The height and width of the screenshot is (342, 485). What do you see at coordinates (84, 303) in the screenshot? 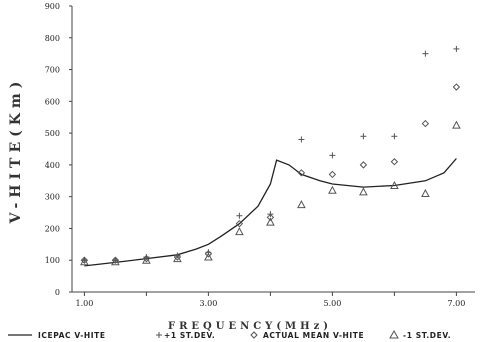
I see `x-tick-label: 1.00` at bounding box center [84, 303].